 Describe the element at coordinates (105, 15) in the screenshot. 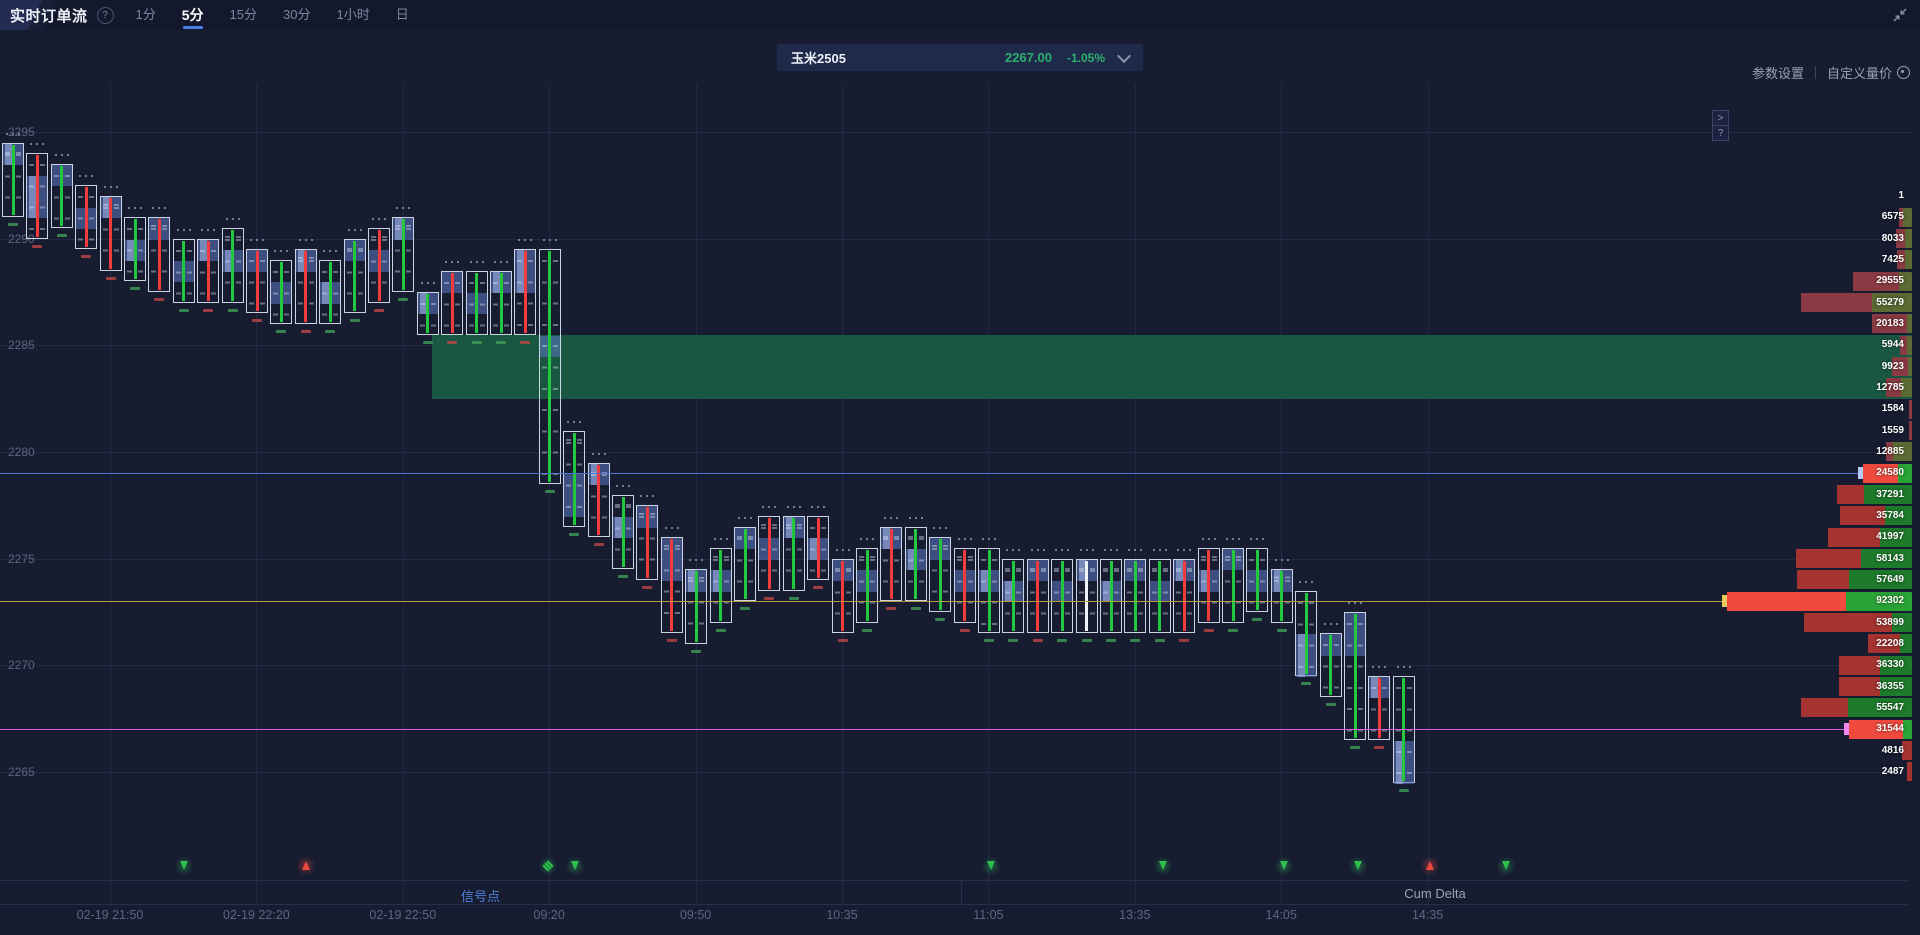

I see `help-icon: ?` at that location.